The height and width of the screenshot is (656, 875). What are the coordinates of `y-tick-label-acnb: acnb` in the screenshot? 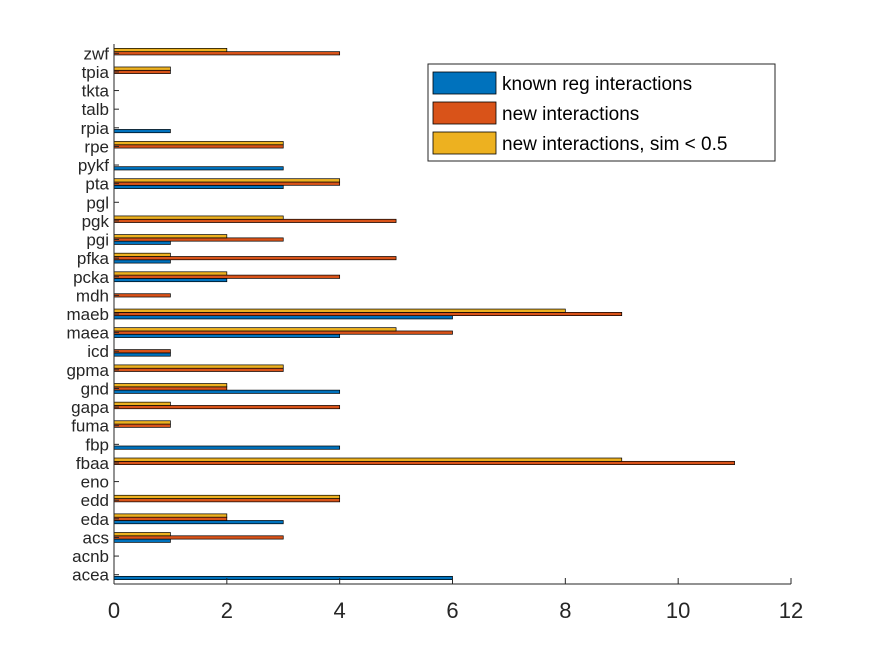 It's located at (90, 556).